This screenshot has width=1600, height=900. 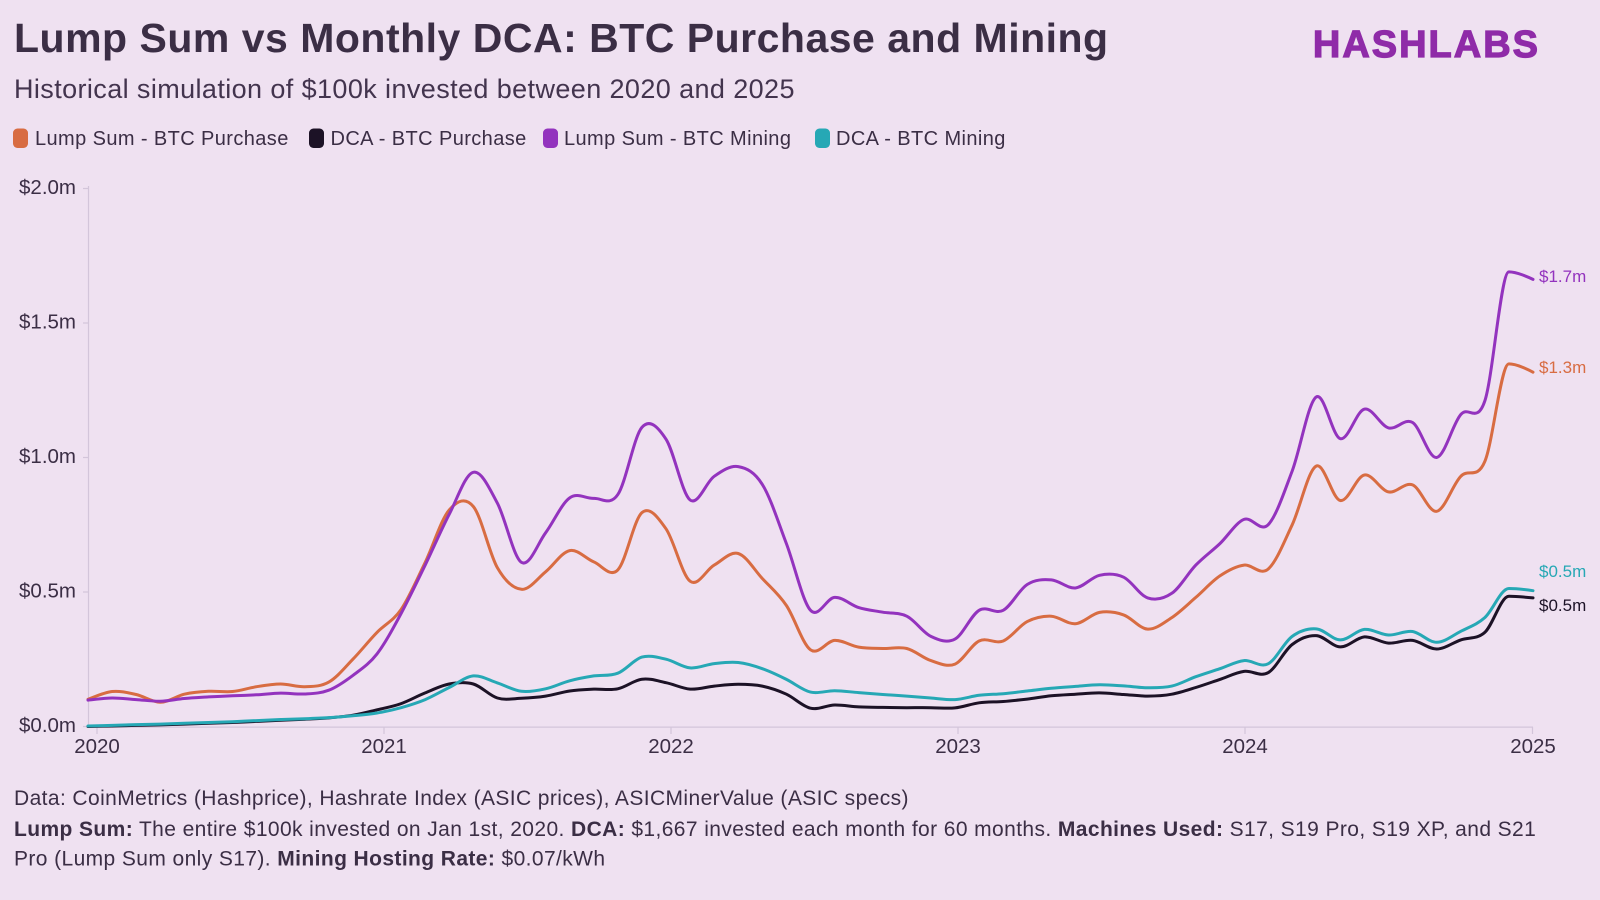 What do you see at coordinates (97, 746) in the screenshot?
I see `svg-text: 2020` at bounding box center [97, 746].